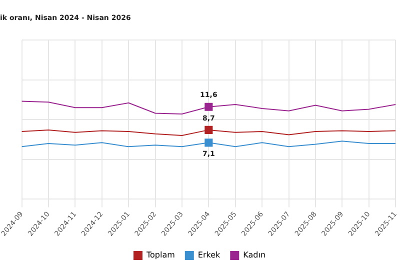 This screenshot has width=405, height=270. What do you see at coordinates (209, 255) in the screenshot?
I see `legend-label: Erkek` at bounding box center [209, 255].